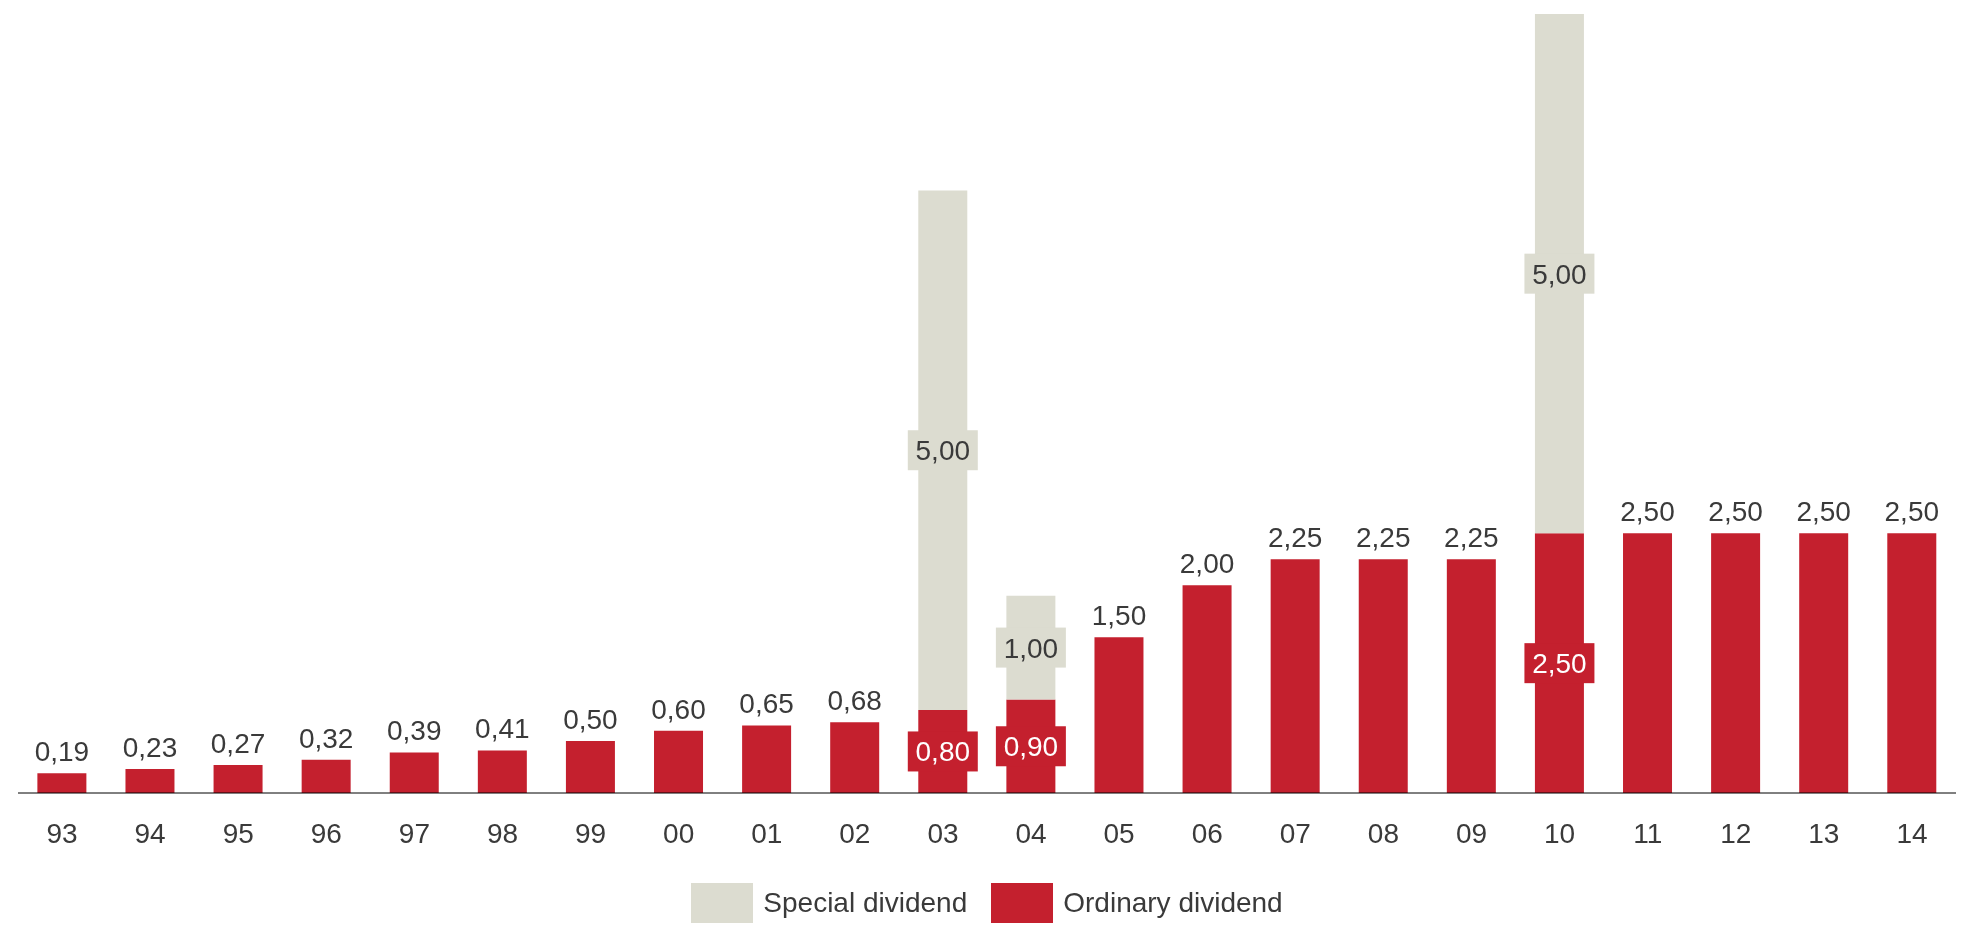 Image resolution: width=1974 pixels, height=943 pixels. What do you see at coordinates (62, 752) in the screenshot?
I see `data-label: 0,19` at bounding box center [62, 752].